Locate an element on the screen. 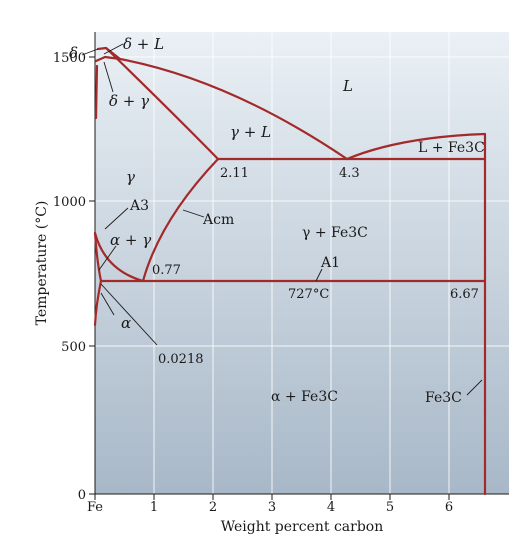 Image resolution: width=525 pixels, height=544 pixels. label-alpha-plus-fe3c: α + Fe3C is located at coordinates (304, 397).